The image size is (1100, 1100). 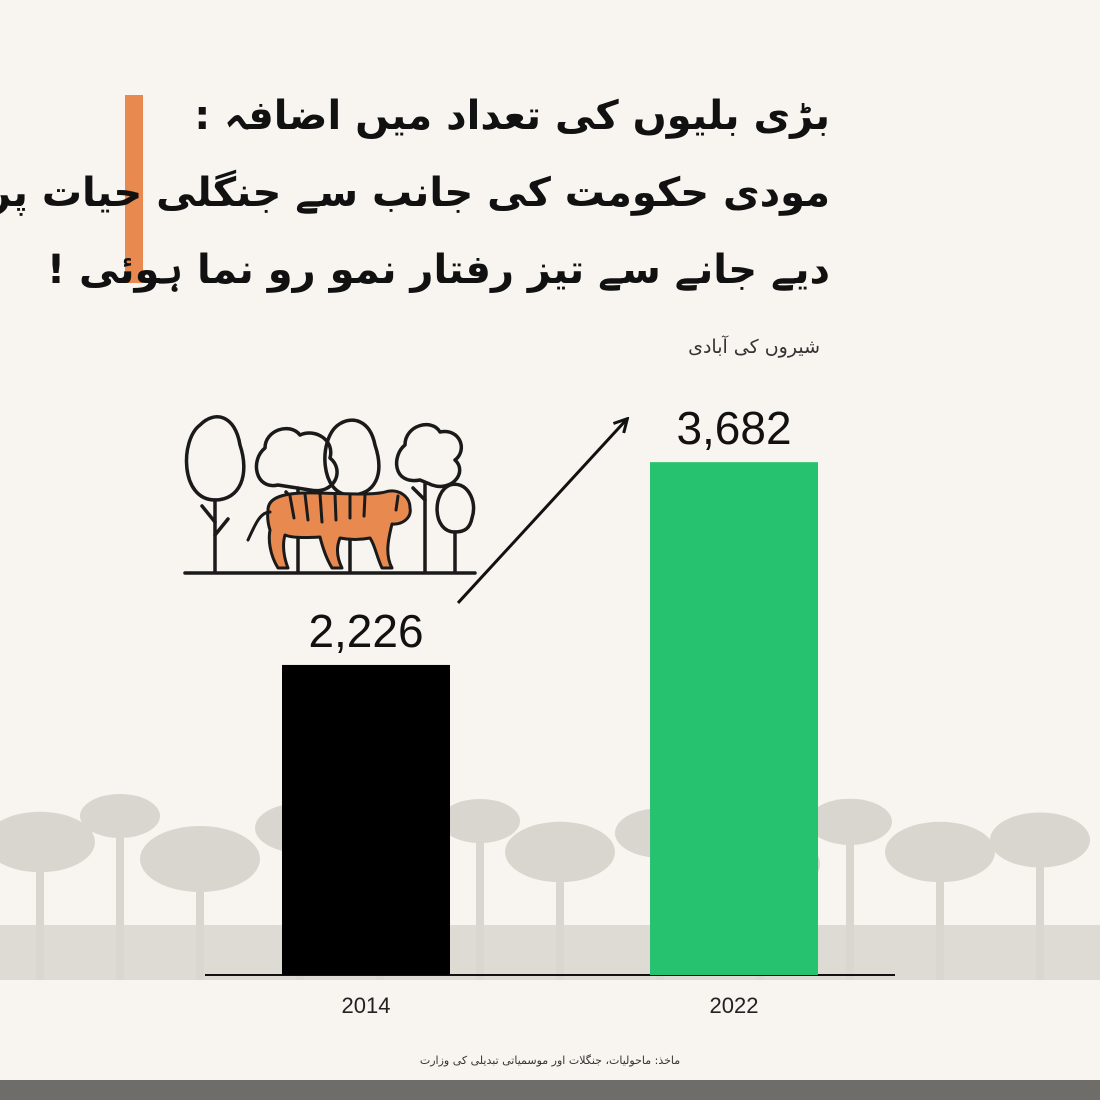 I want to click on title-line-2: مودی حکومت کی جانب سے جنگلی حیات پر زور, so click(x=415, y=193).